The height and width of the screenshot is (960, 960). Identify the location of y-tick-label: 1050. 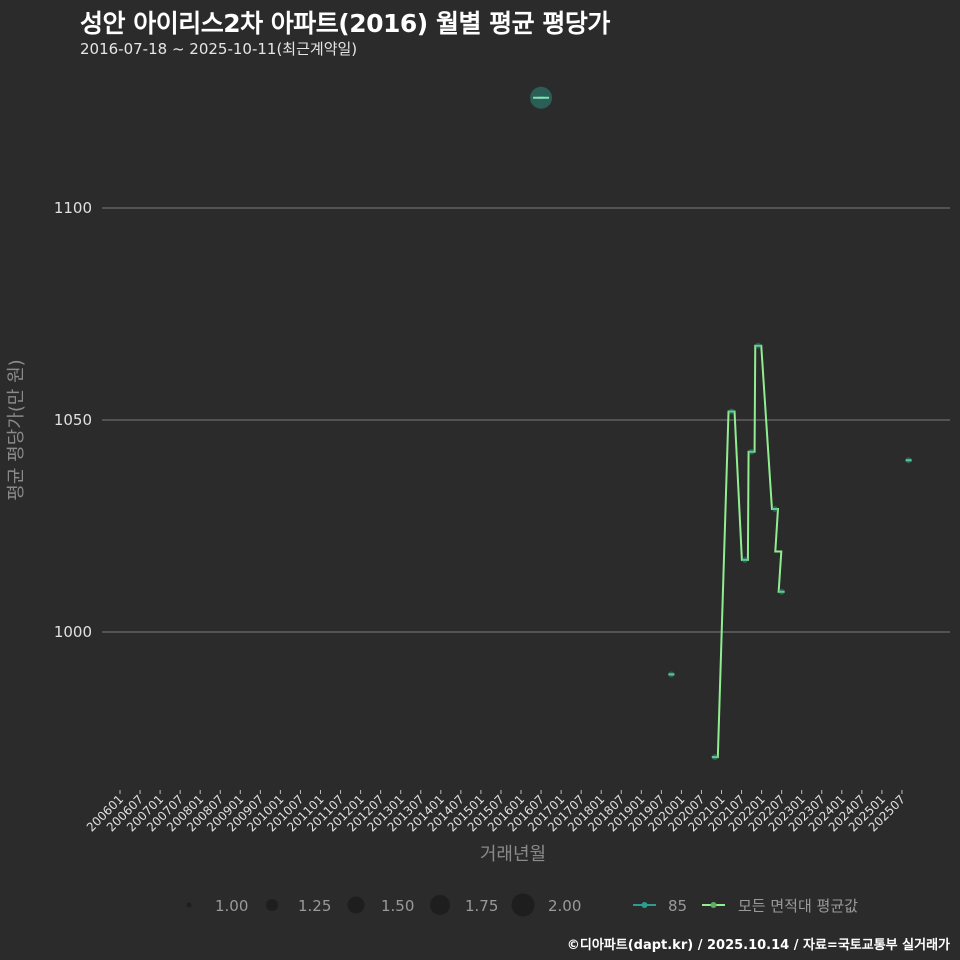
(73, 420).